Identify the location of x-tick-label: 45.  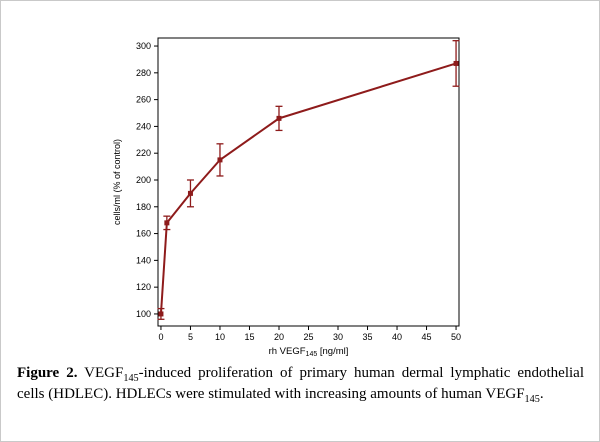
(427, 337).